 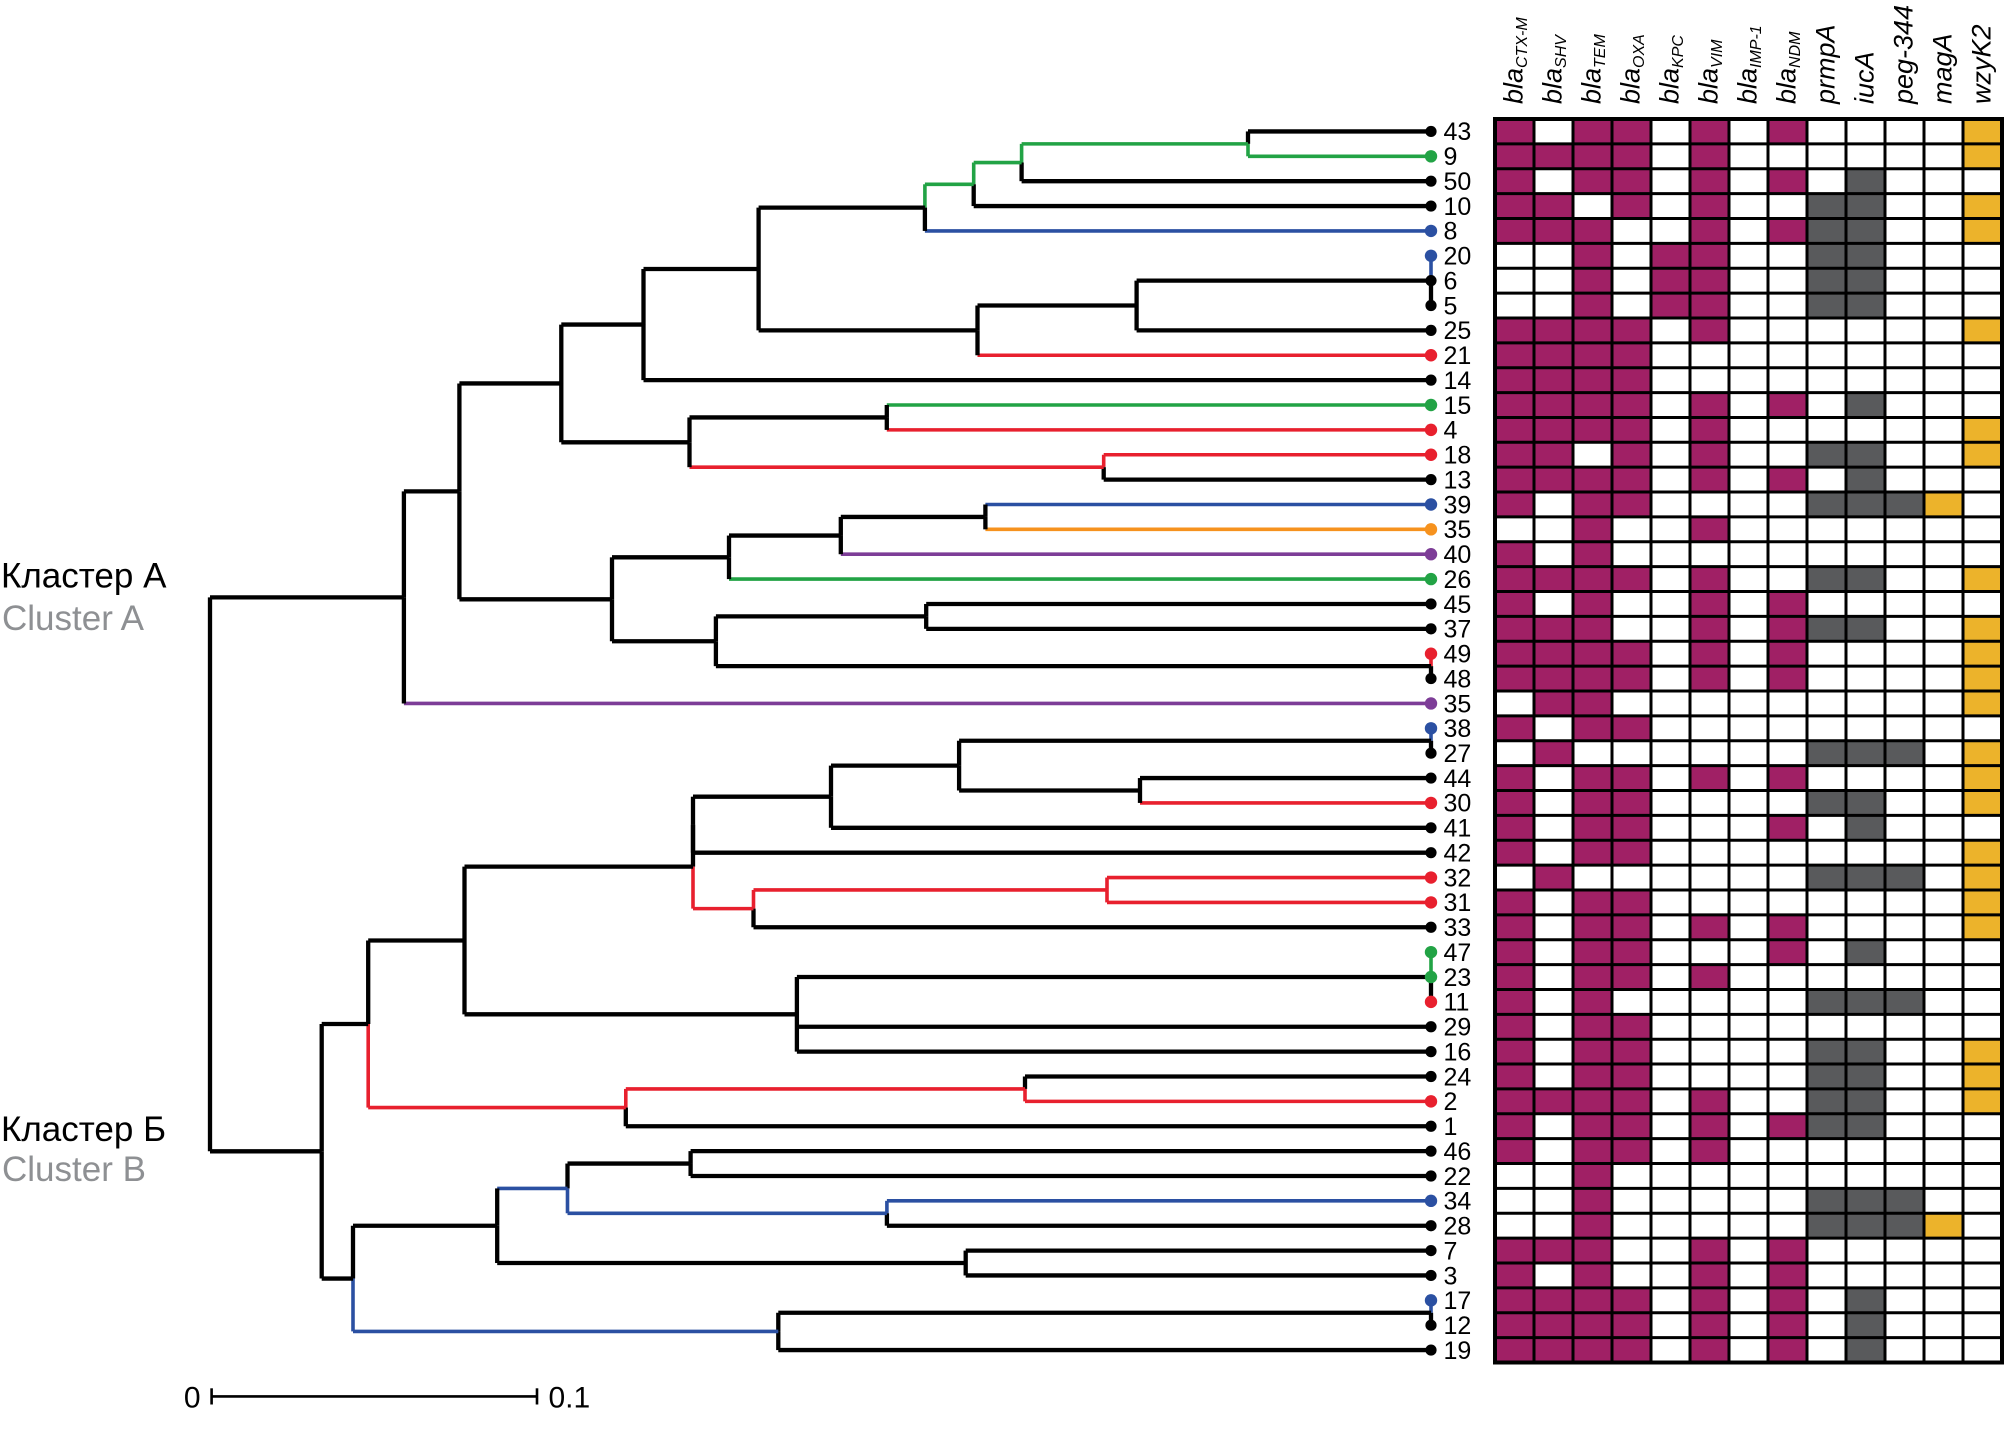 What do you see at coordinates (192, 1398) in the screenshot?
I see `svg-text: 0` at bounding box center [192, 1398].